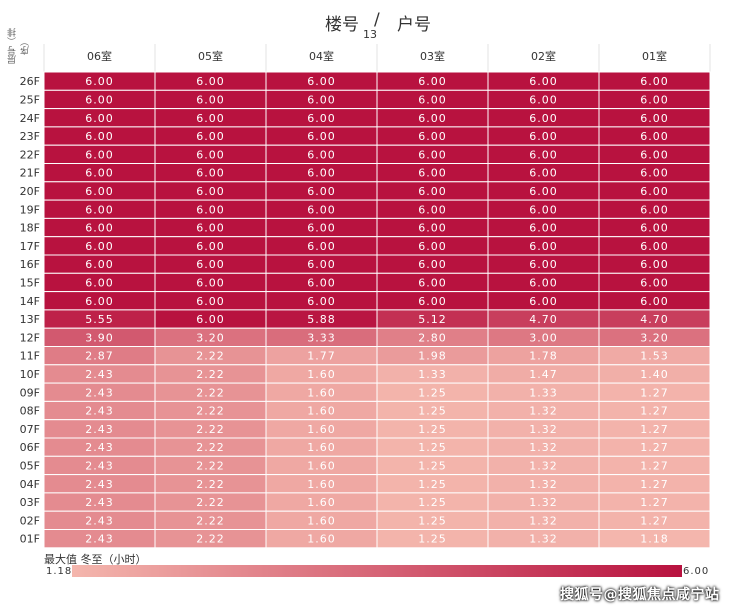  What do you see at coordinates (370, 22) in the screenshot?
I see `chart-title: 楼号 / 户号` at bounding box center [370, 22].